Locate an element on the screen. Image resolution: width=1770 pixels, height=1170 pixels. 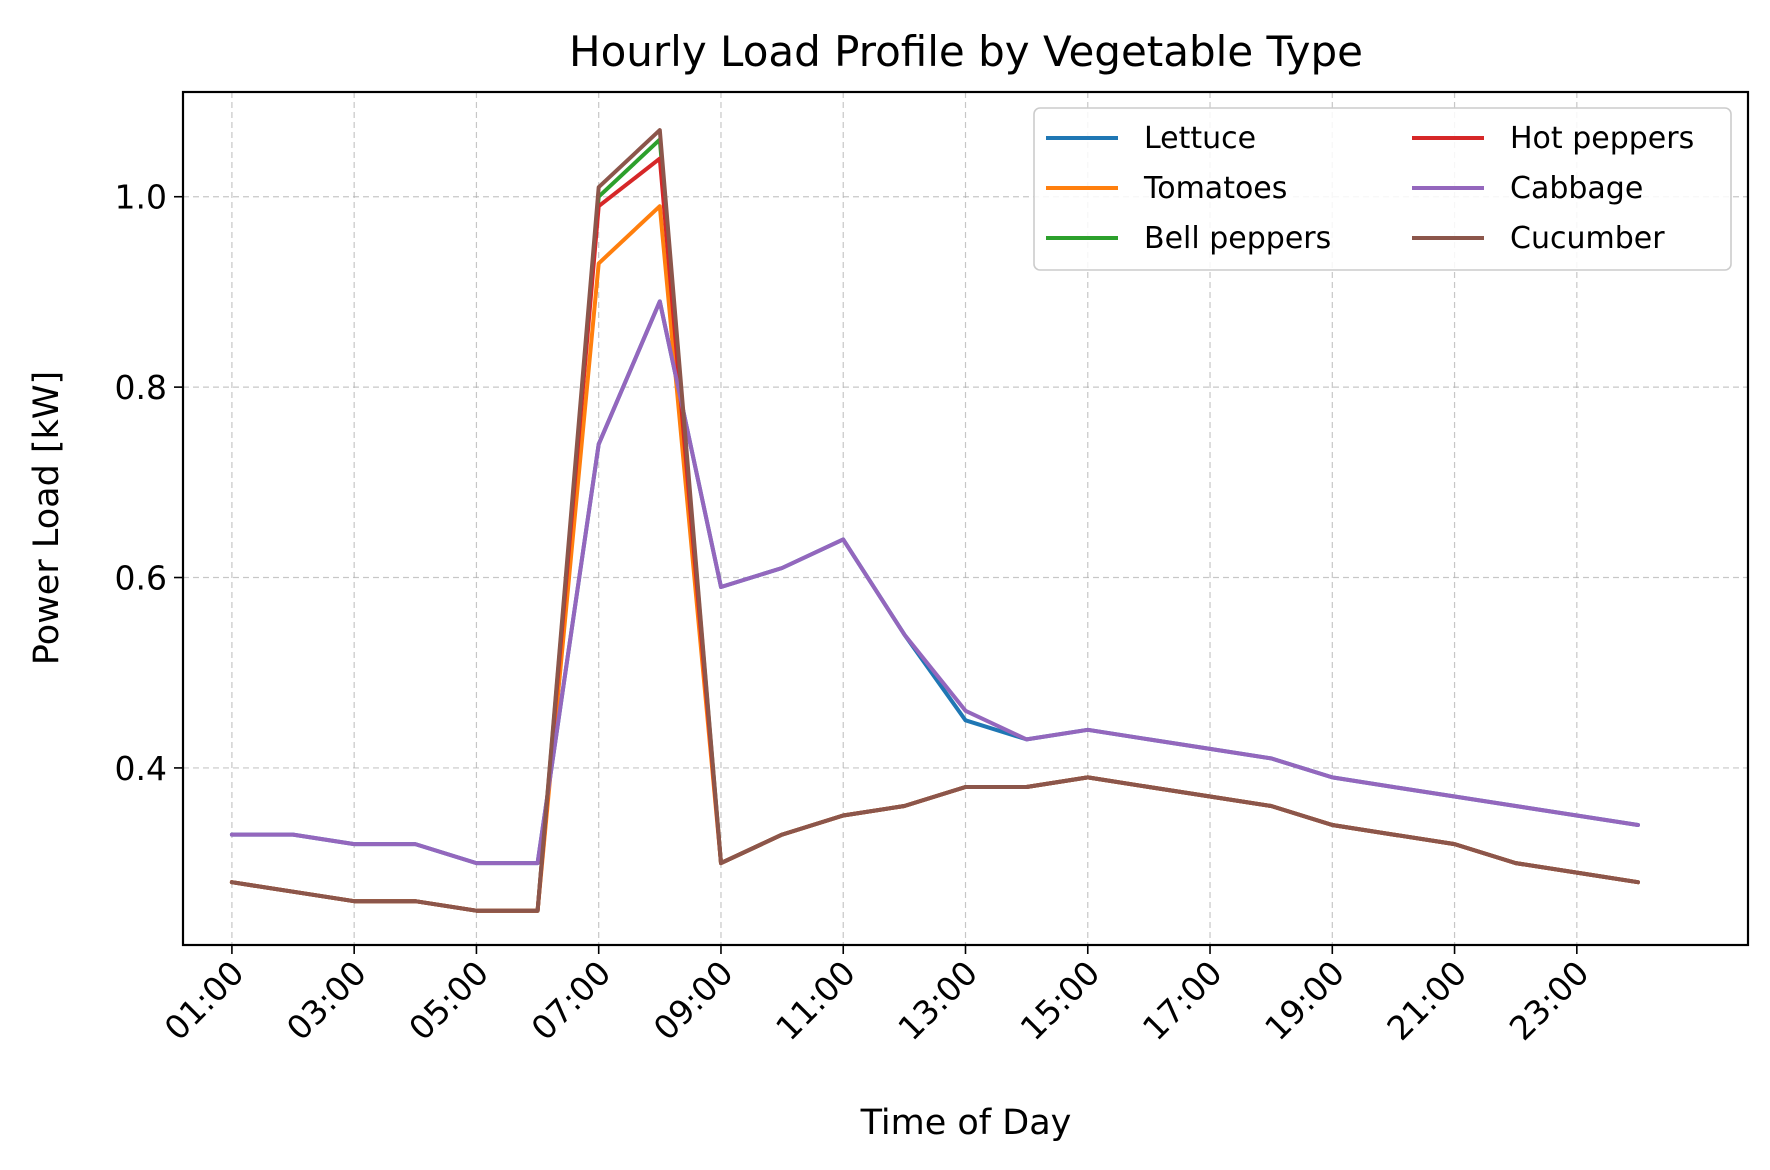
y-tick-label: 0.4 is located at coordinates (141, 768).